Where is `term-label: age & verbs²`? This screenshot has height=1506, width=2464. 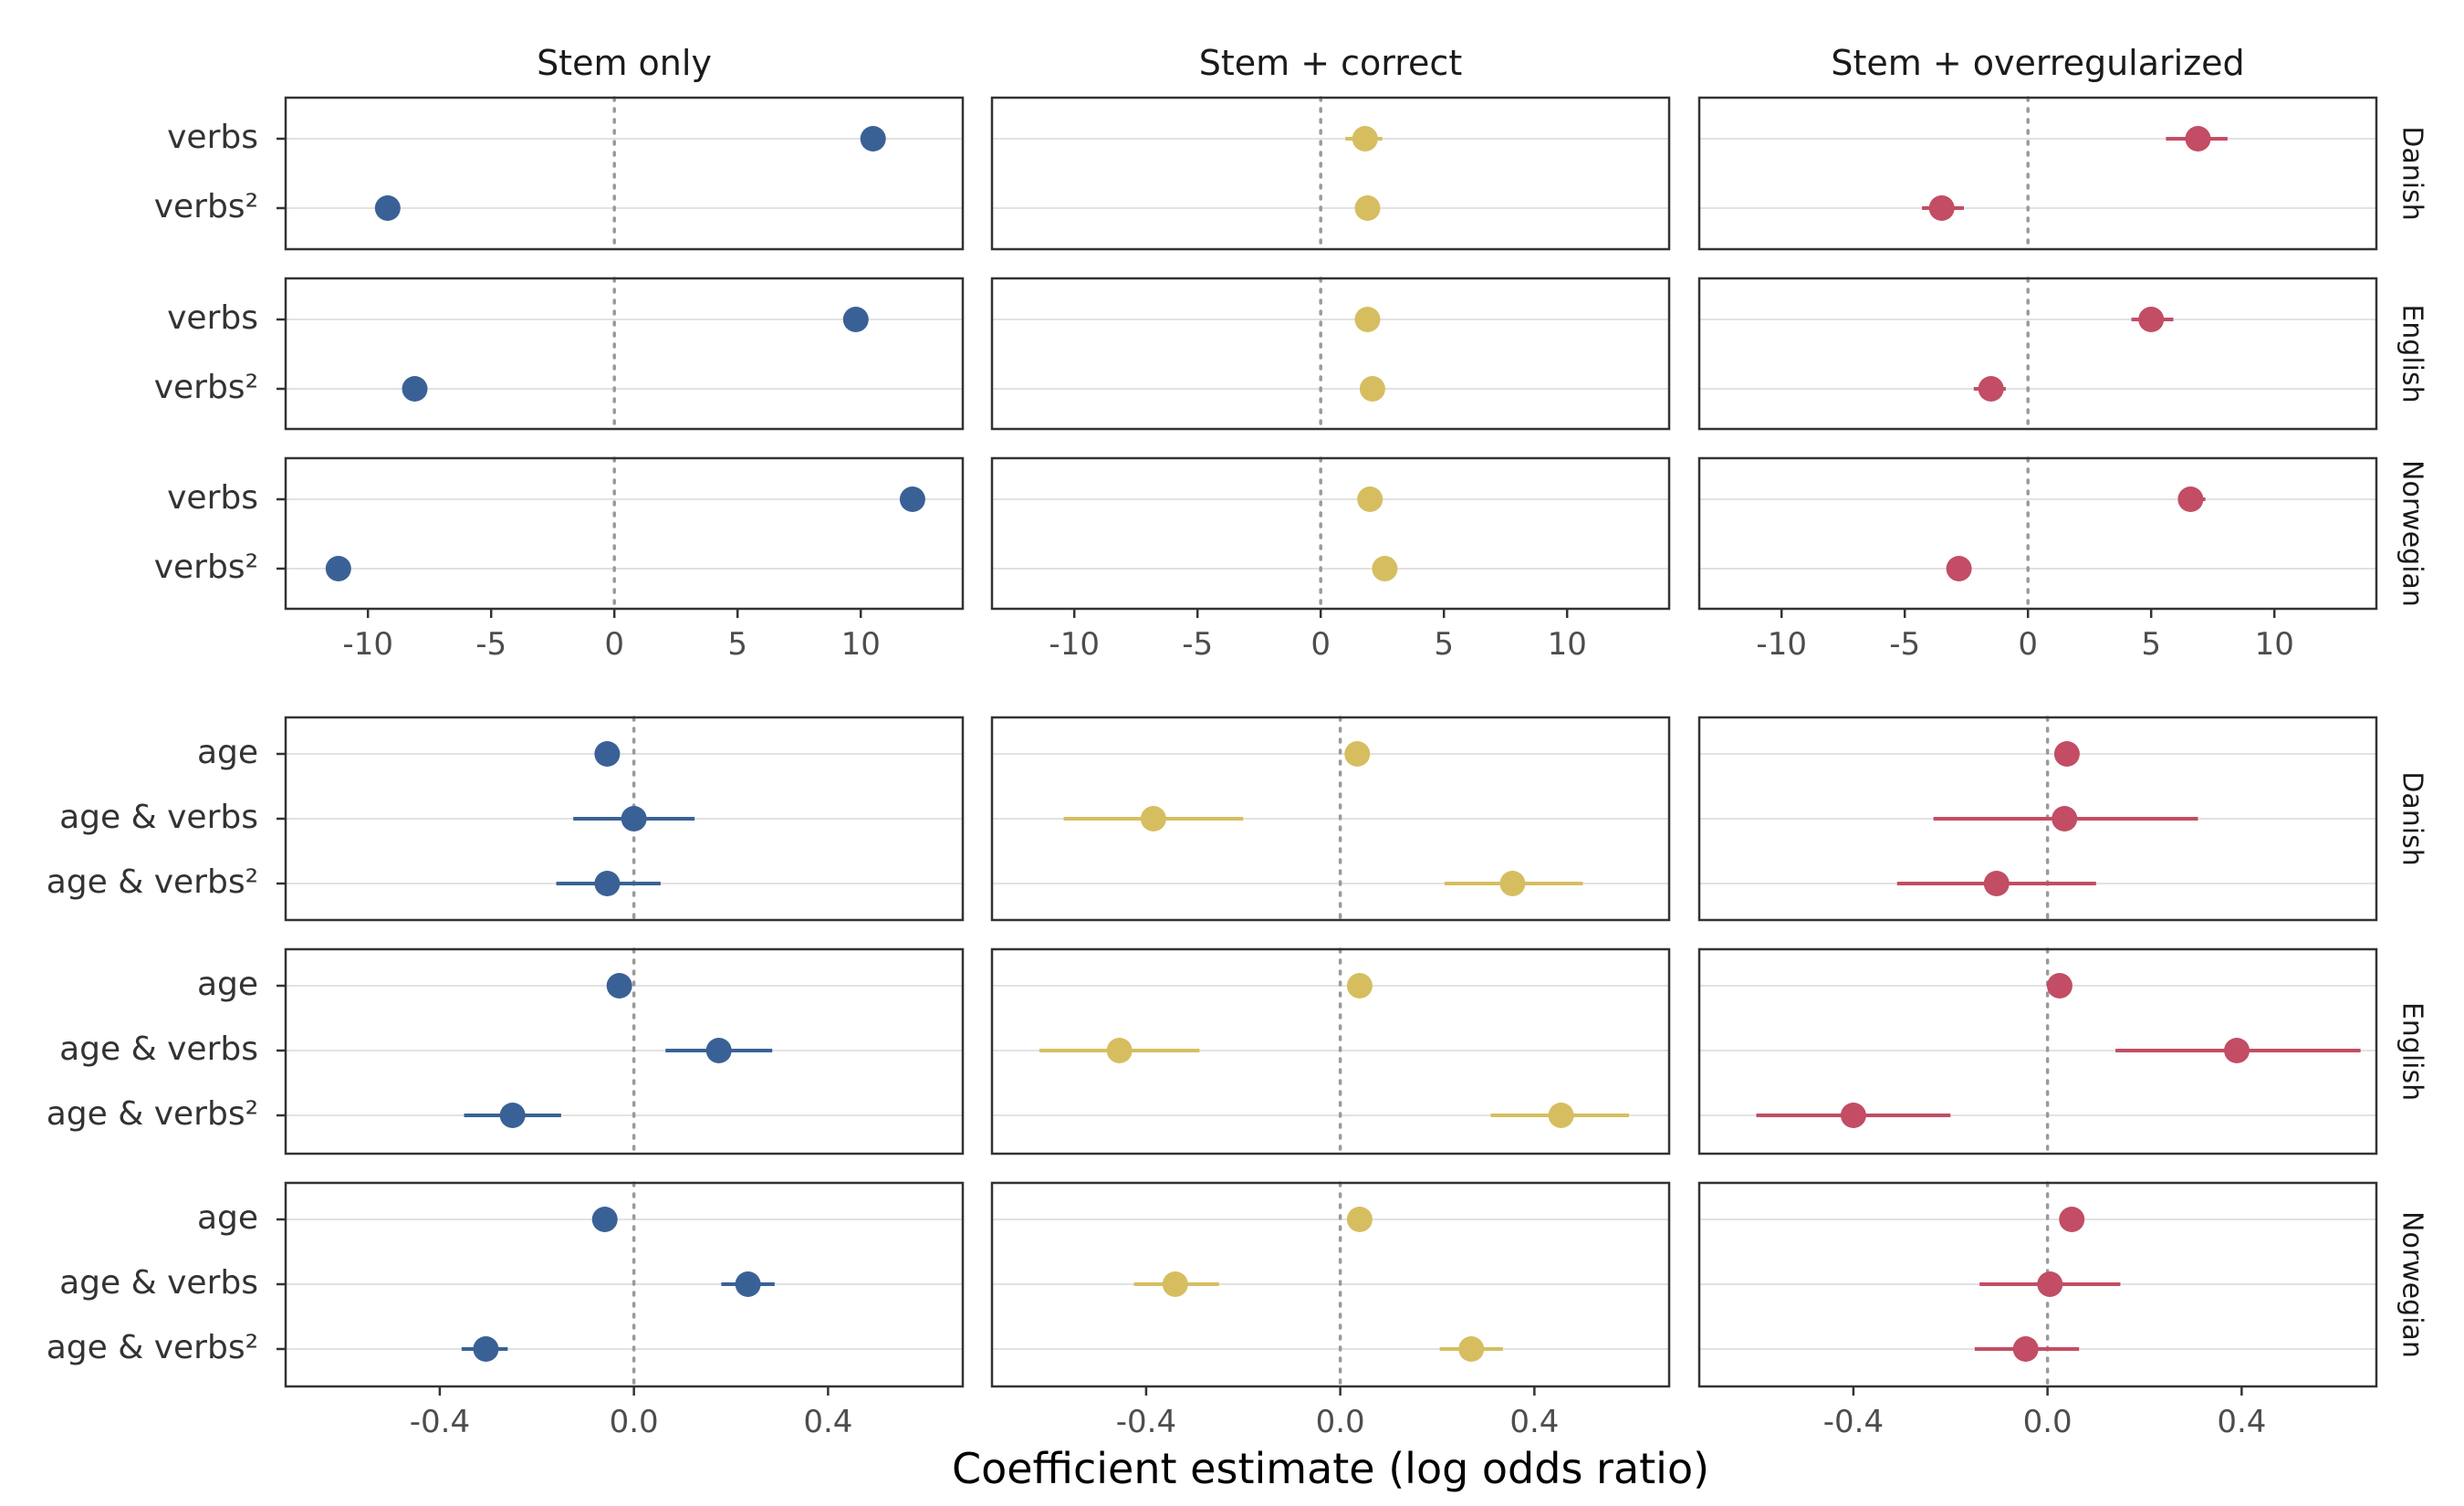
term-label: age & verbs² is located at coordinates (152, 882).